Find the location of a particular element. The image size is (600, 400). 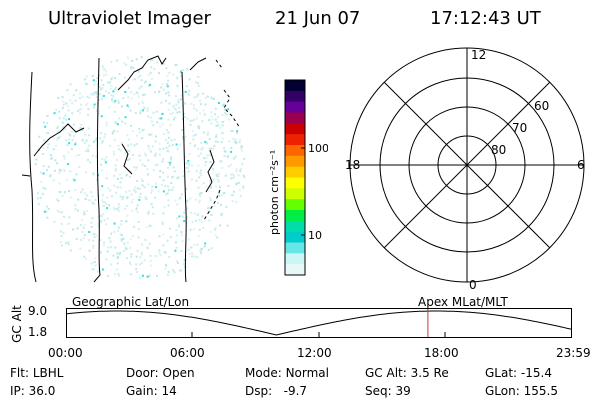

timeline-tick-1: 06:00 is located at coordinates (187, 353).